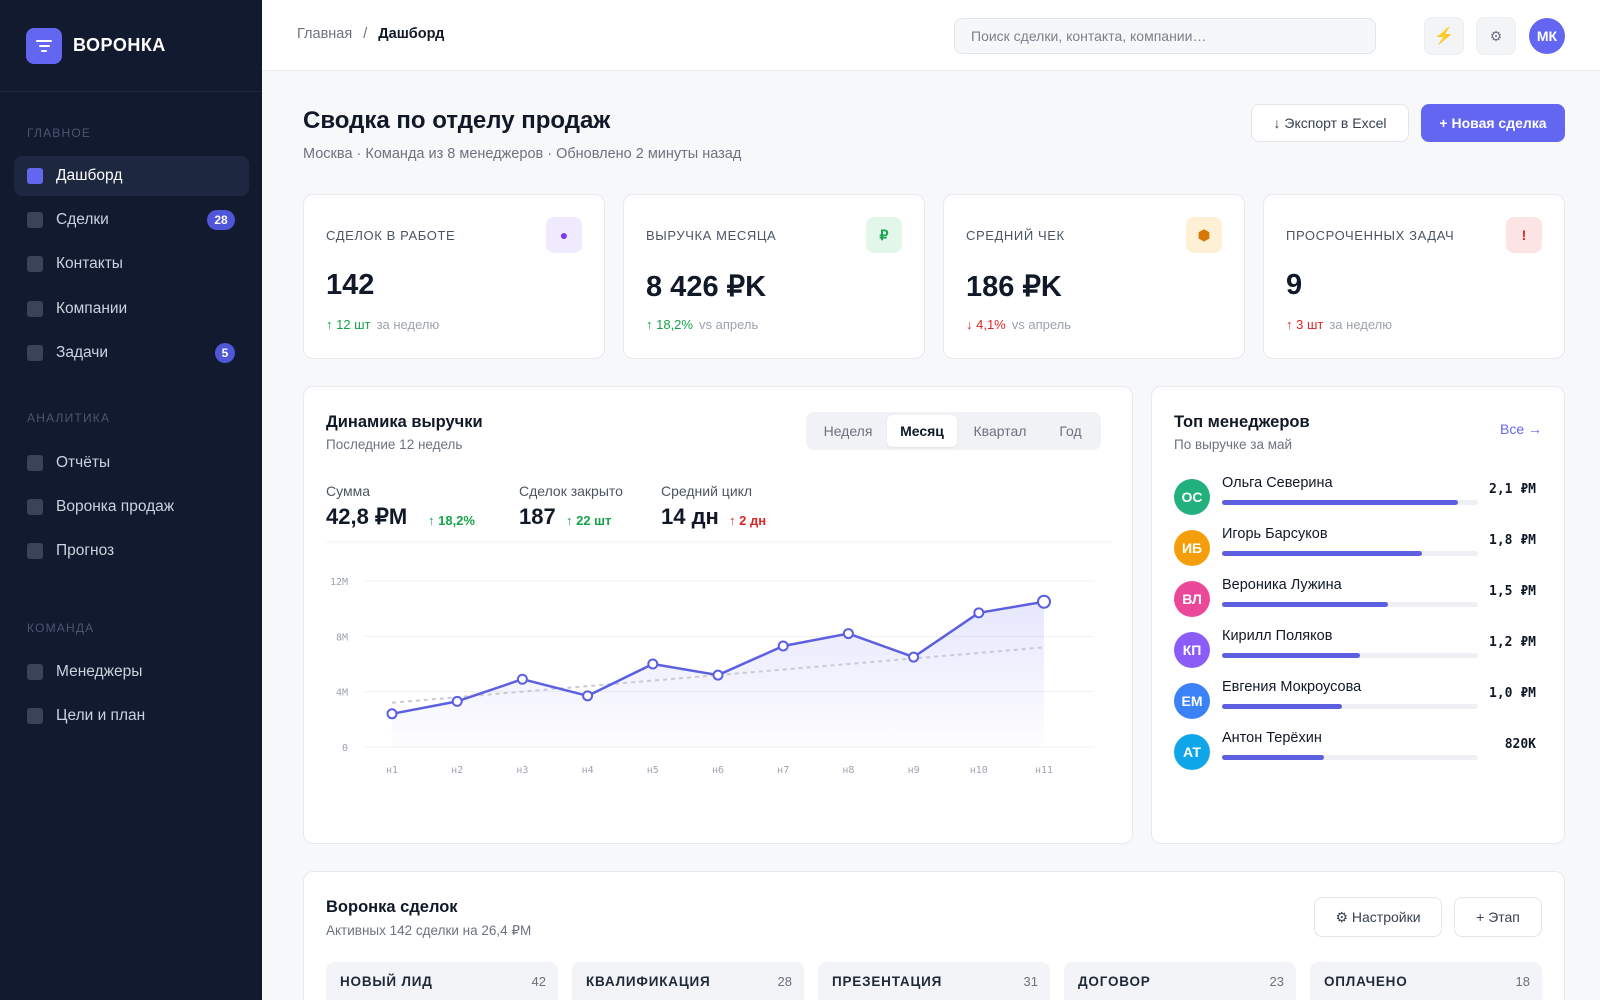 The width and height of the screenshot is (1600, 1000). What do you see at coordinates (131, 176) in the screenshot?
I see `sidebar-item-dashboard: Дашборд` at bounding box center [131, 176].